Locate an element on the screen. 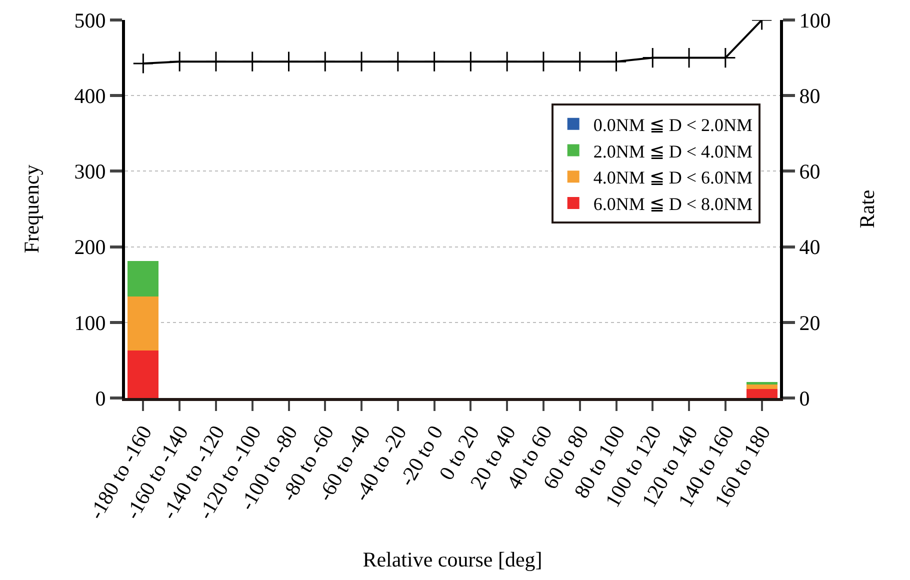 This screenshot has height=580, width=910. y2-tick-label: 100 is located at coordinates (815, 20).